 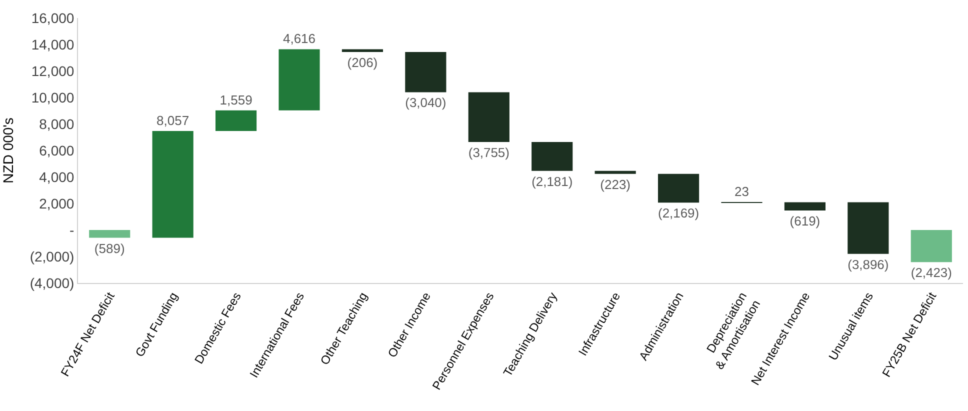 I want to click on y-tick-label: -, so click(x=72, y=230).